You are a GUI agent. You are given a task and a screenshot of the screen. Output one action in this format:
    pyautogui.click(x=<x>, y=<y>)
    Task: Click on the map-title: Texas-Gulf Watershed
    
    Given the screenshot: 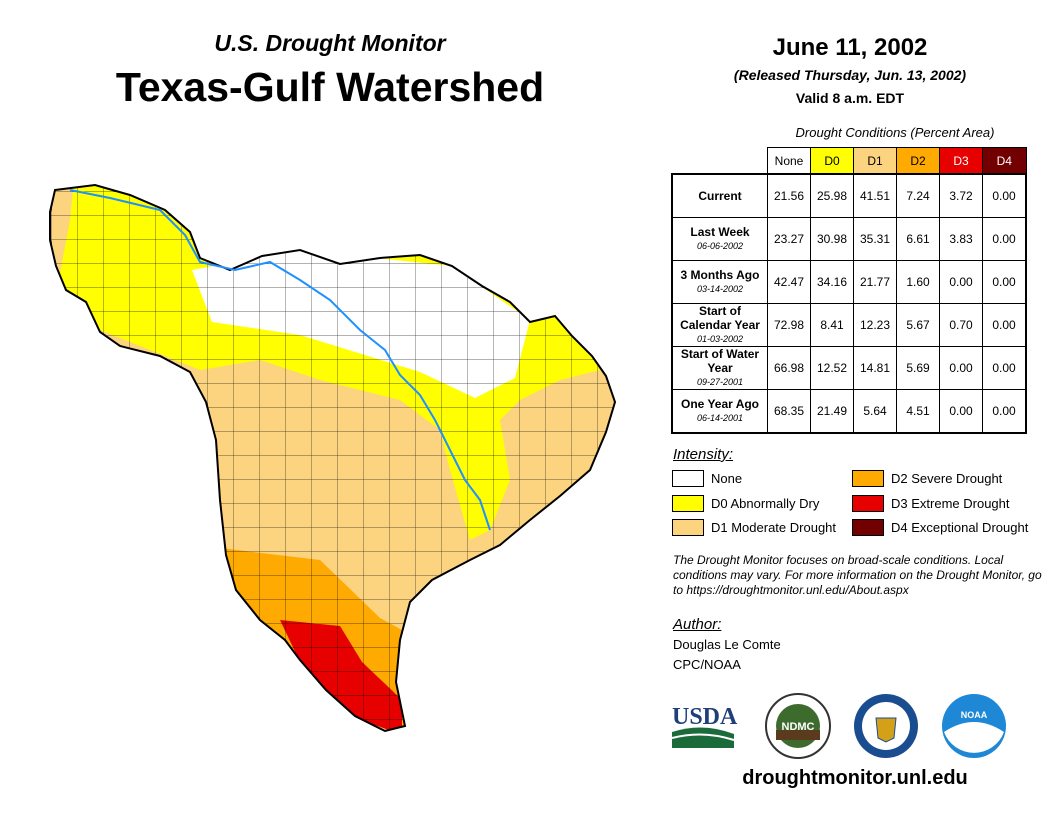 What is the action you would take?
    pyautogui.click(x=330, y=87)
    